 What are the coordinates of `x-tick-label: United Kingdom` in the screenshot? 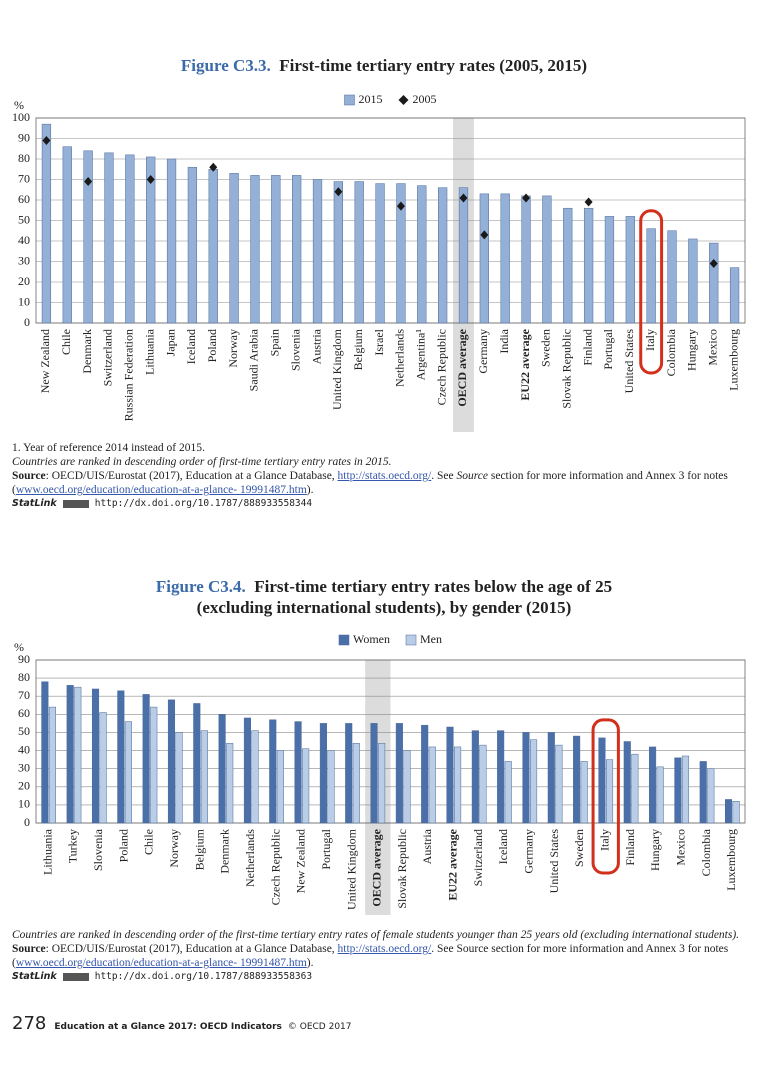 It's located at (351, 869).